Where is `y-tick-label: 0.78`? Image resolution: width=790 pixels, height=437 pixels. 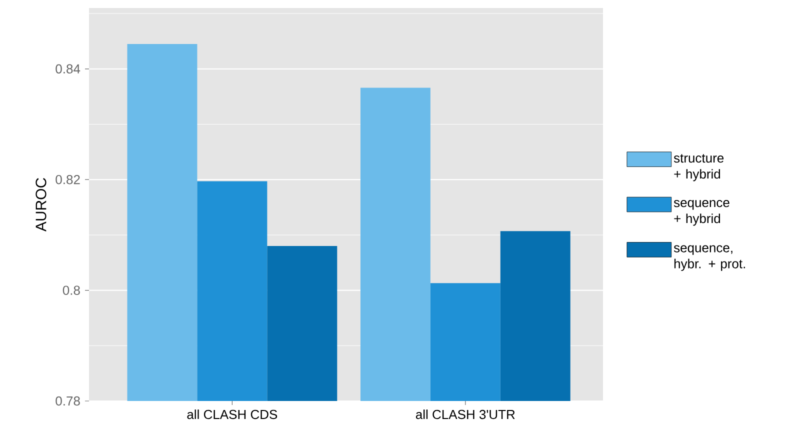
y-tick-label: 0.78 is located at coordinates (68, 401).